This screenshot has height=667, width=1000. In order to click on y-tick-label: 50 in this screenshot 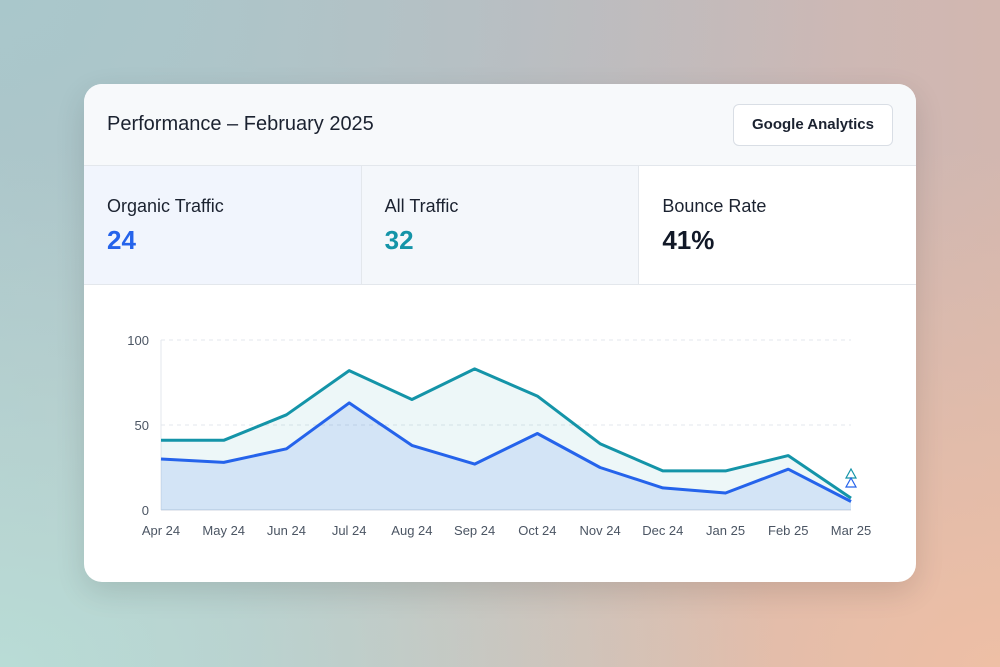, I will do `click(142, 425)`.